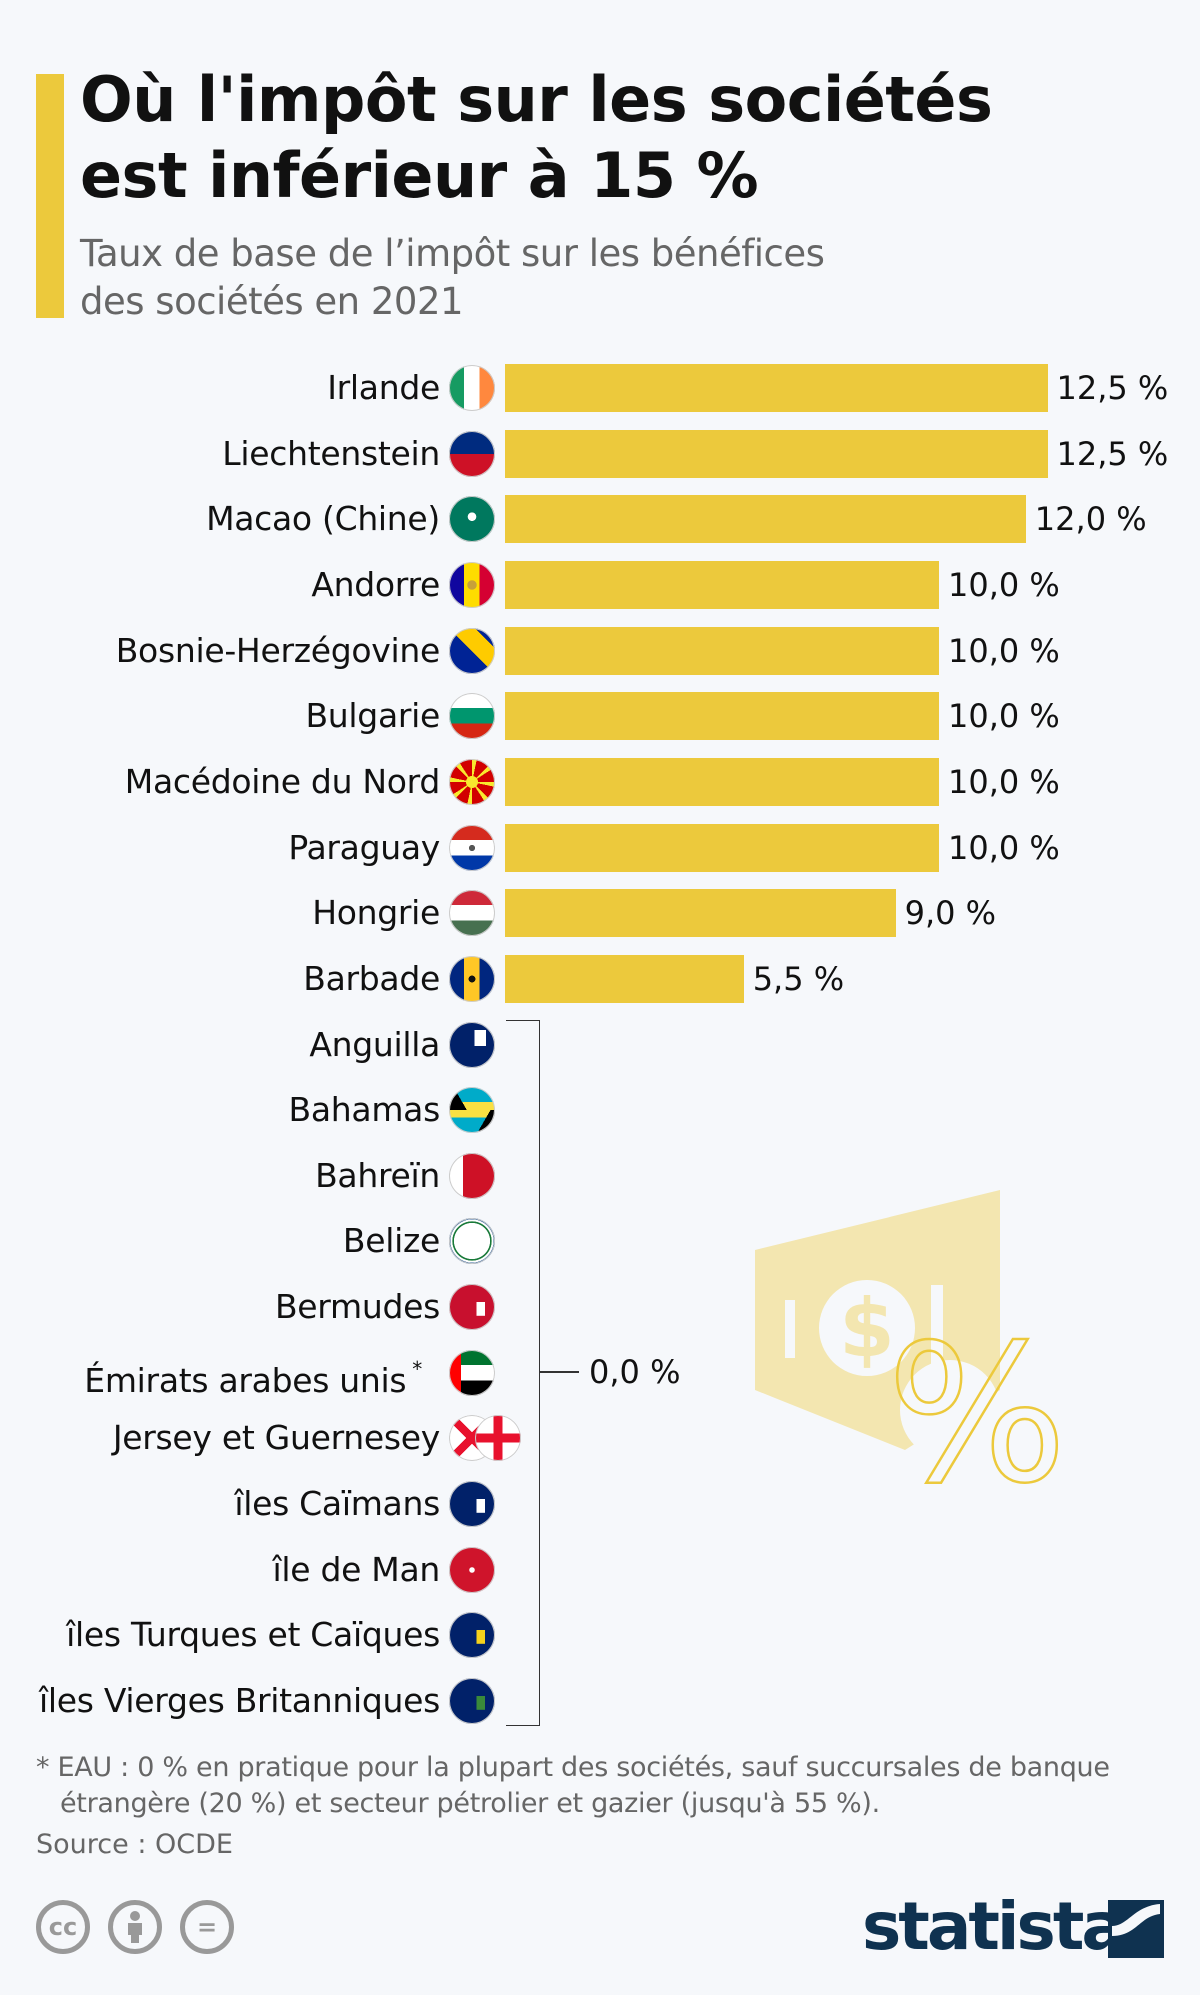 The image size is (1200, 1995). I want to click on category-label-text: Macao (Chine), so click(323, 519).